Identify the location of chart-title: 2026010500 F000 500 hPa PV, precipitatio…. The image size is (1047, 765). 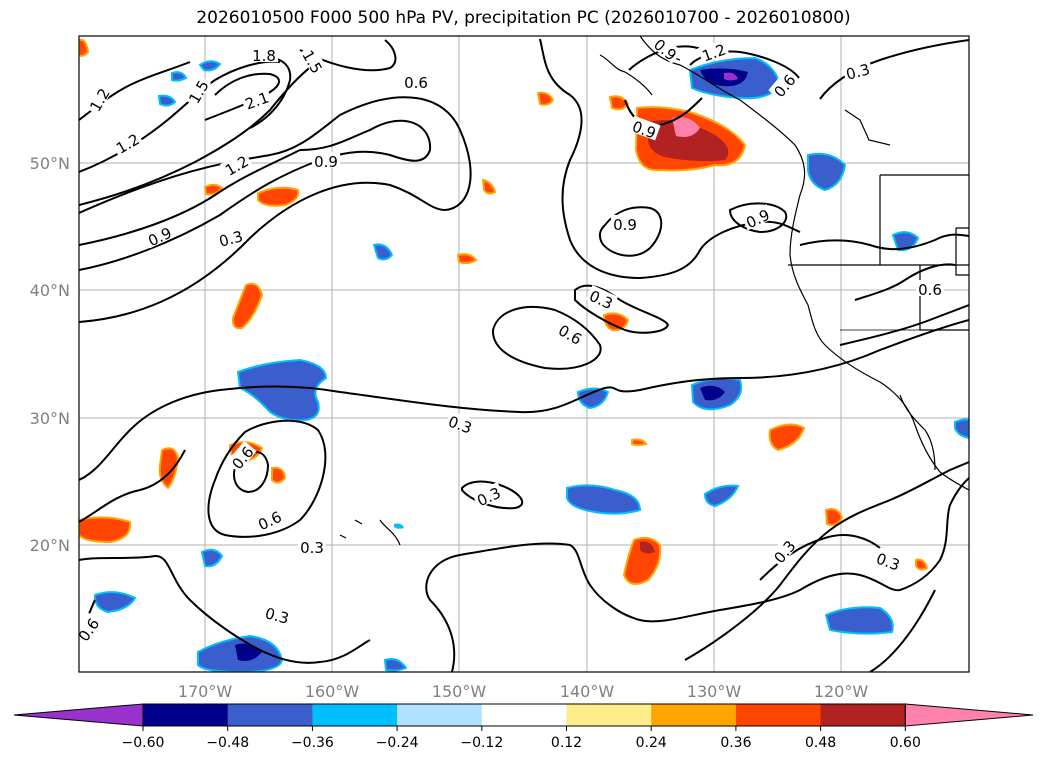
(523, 18).